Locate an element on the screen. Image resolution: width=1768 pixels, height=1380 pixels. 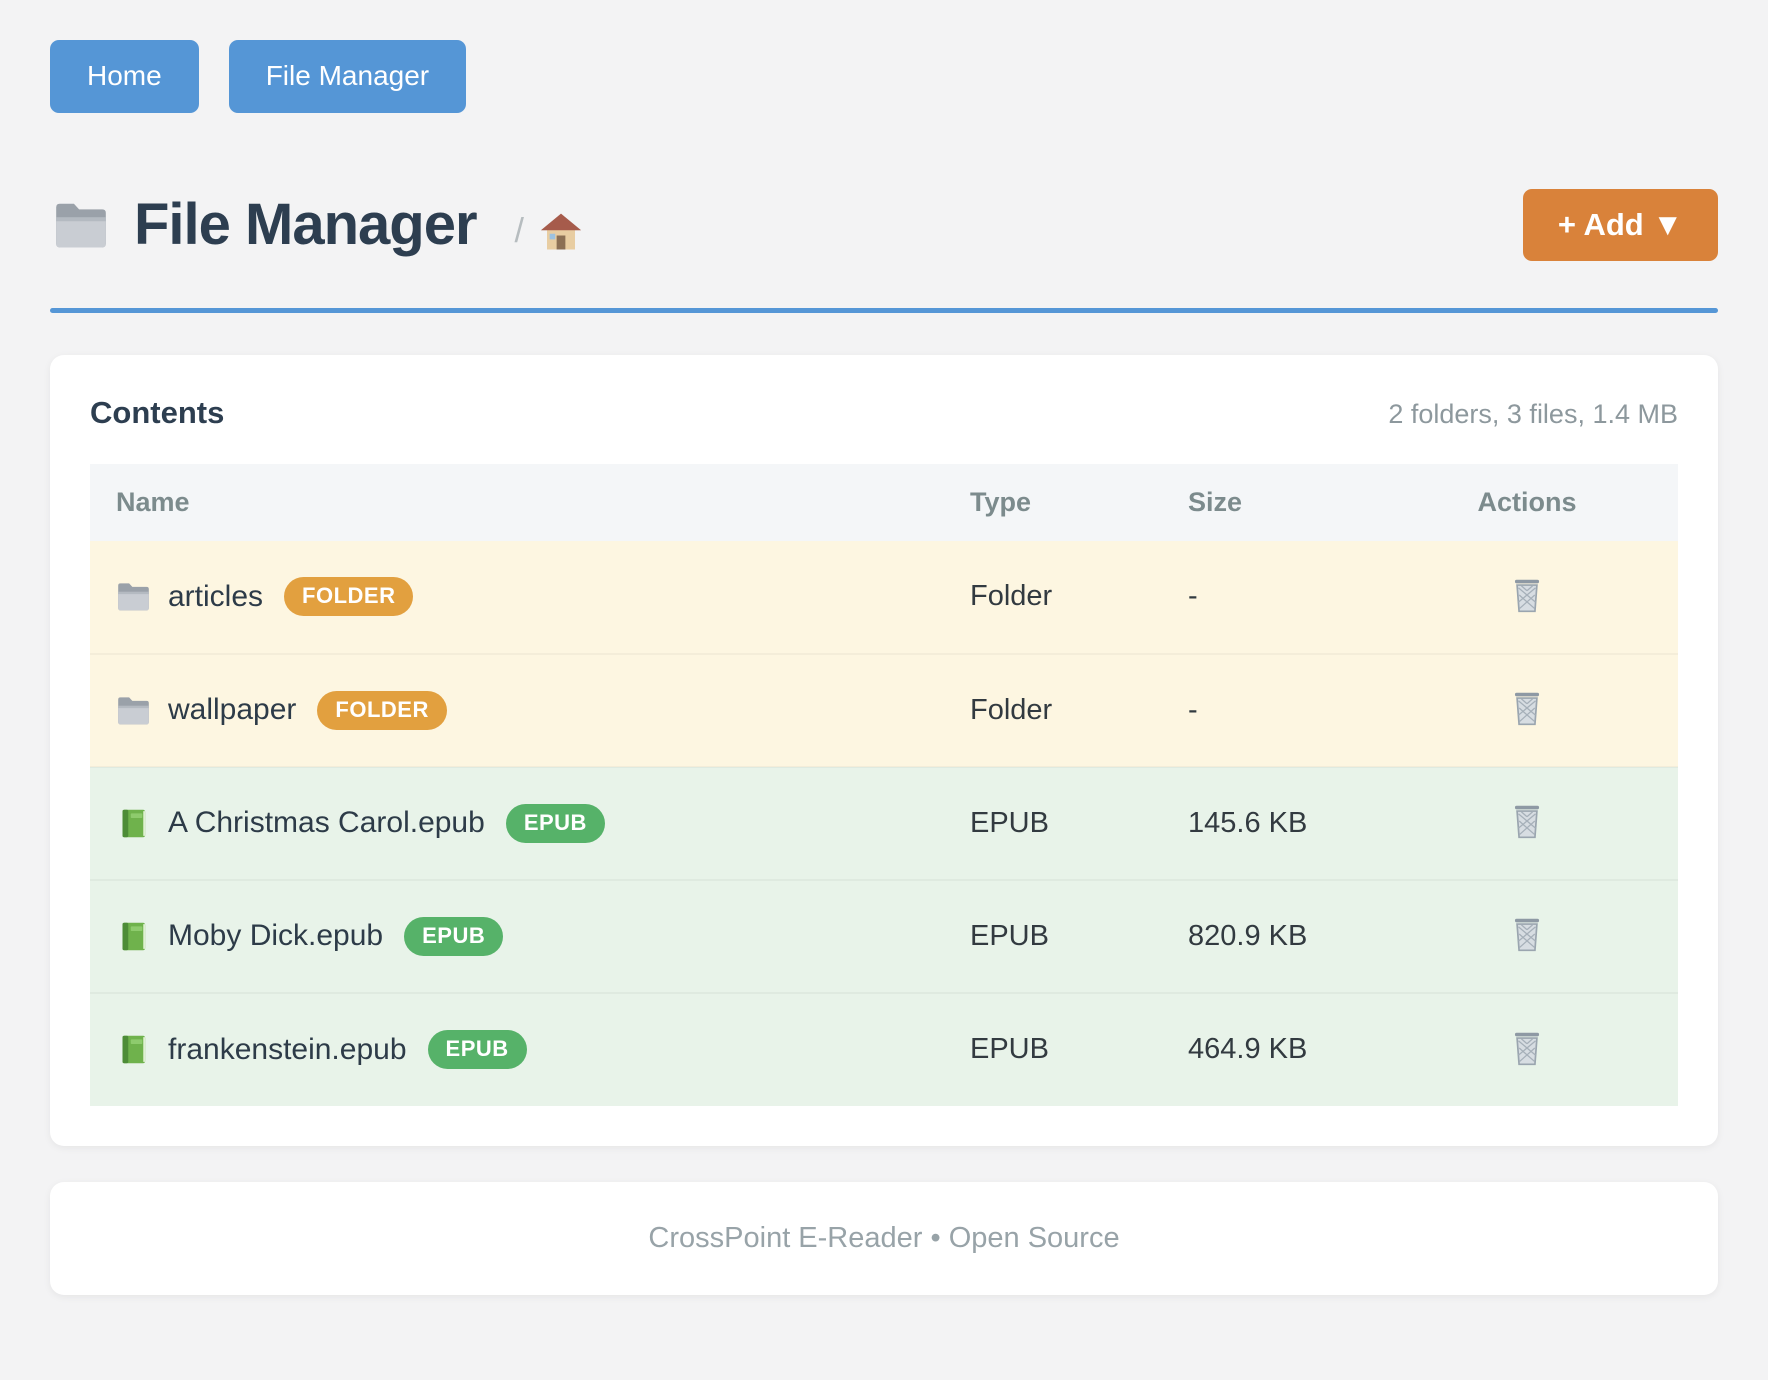
item-name: A Christmas Carol.epub is located at coordinates (326, 823).